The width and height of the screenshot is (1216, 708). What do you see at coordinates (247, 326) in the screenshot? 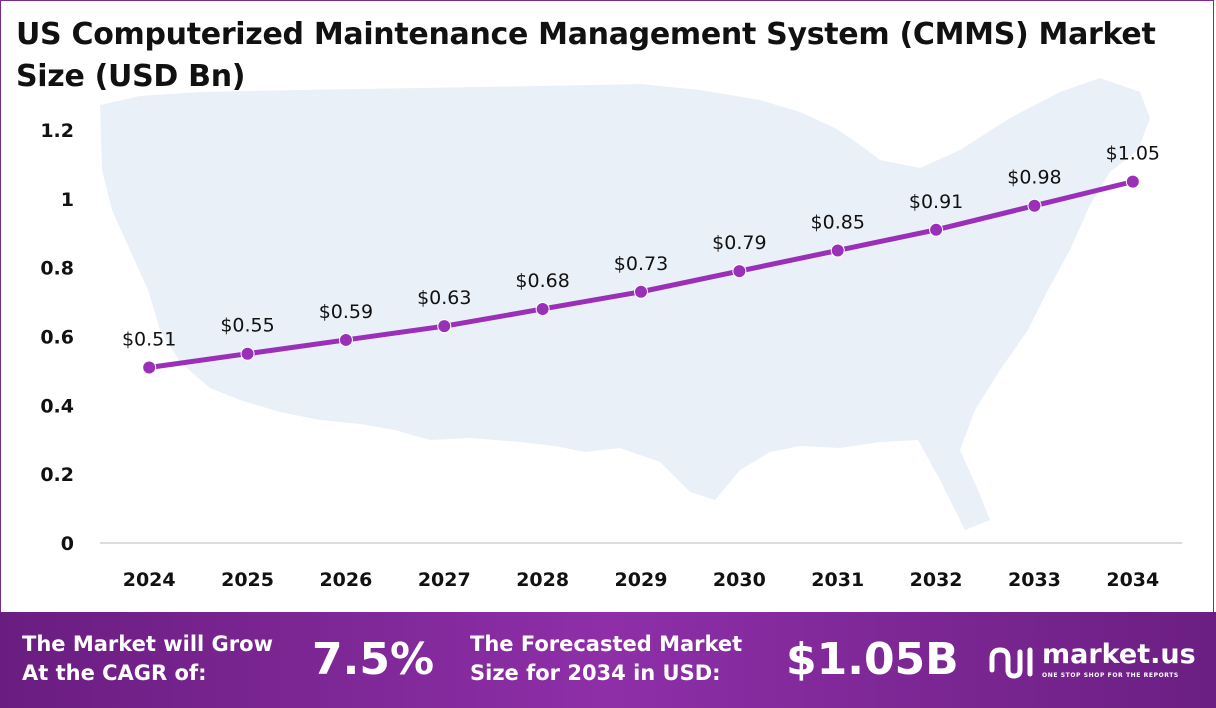
I see `data-label: $0.55` at bounding box center [247, 326].